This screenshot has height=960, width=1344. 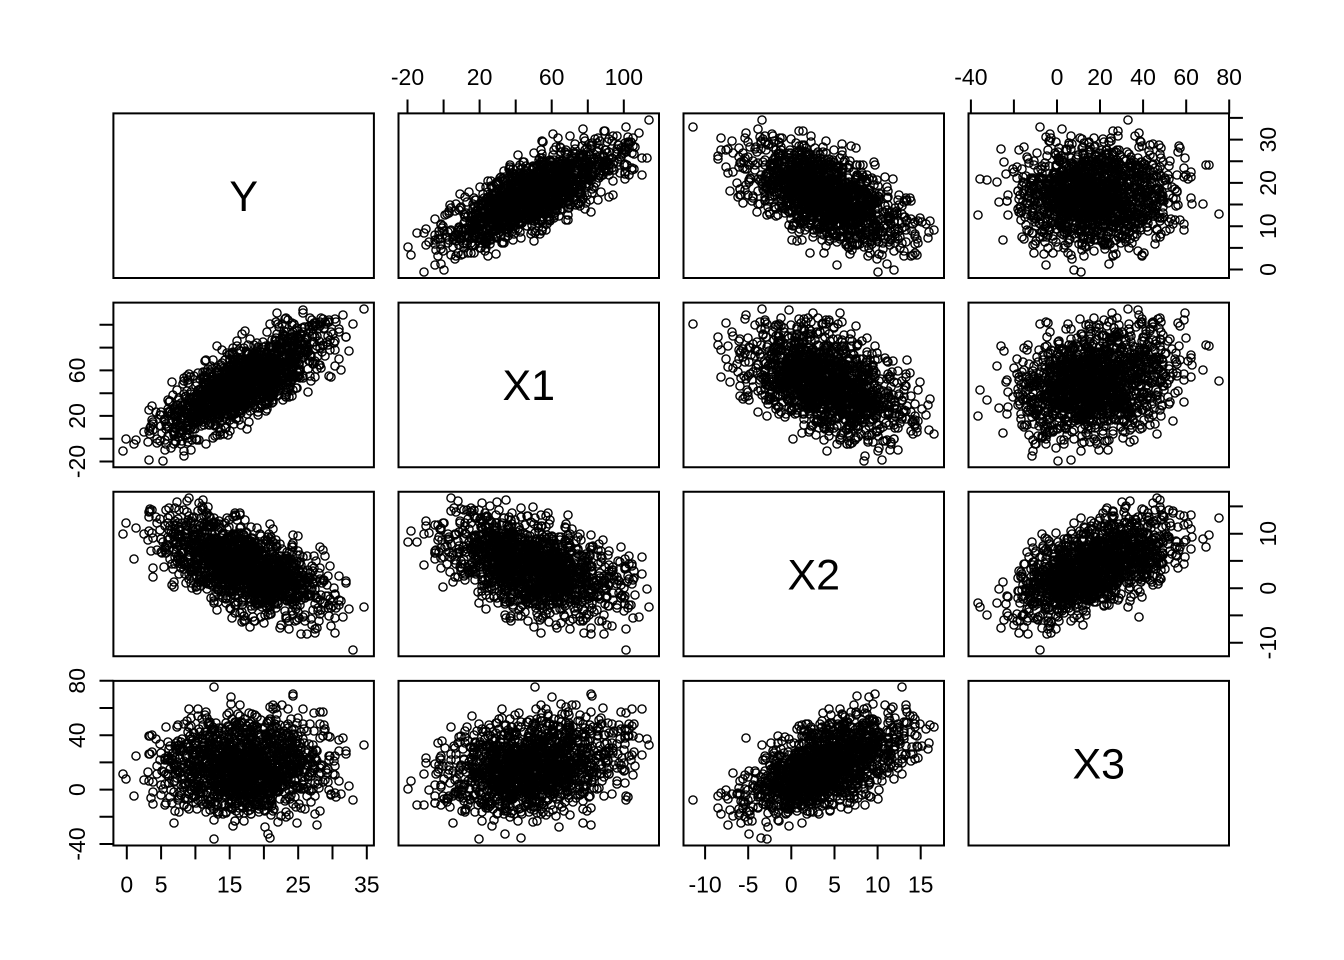 What do you see at coordinates (367, 885) in the screenshot?
I see `svg-text: 35` at bounding box center [367, 885].